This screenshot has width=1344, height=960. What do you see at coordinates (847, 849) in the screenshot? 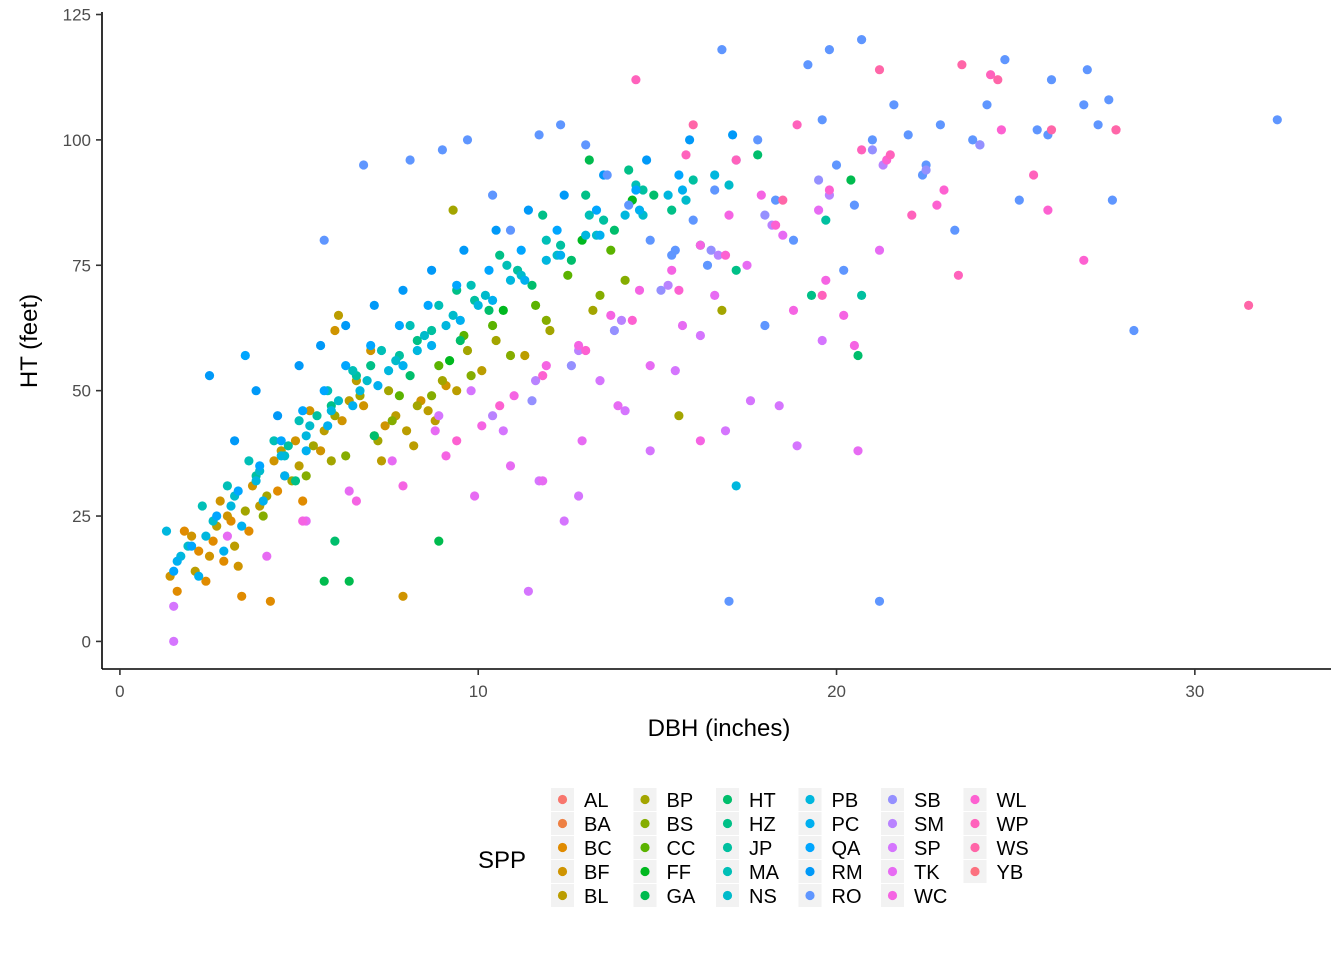
I see `legend-label: QA` at bounding box center [847, 849].